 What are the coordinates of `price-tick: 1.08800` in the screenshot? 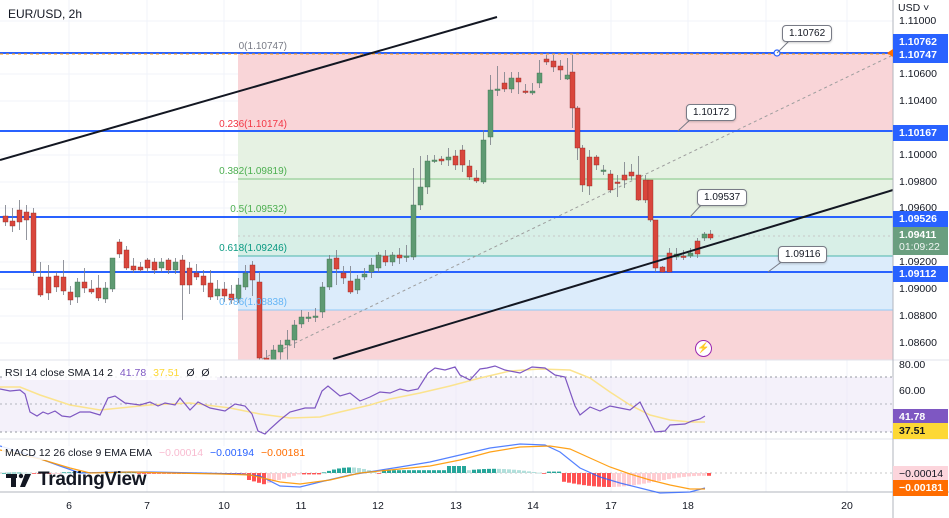 It's located at (918, 316).